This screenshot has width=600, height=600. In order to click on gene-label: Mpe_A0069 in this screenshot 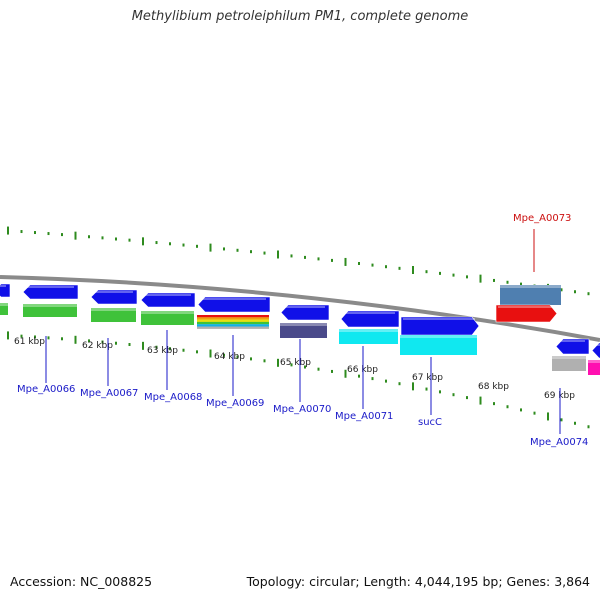, I will do `click(235, 403)`.